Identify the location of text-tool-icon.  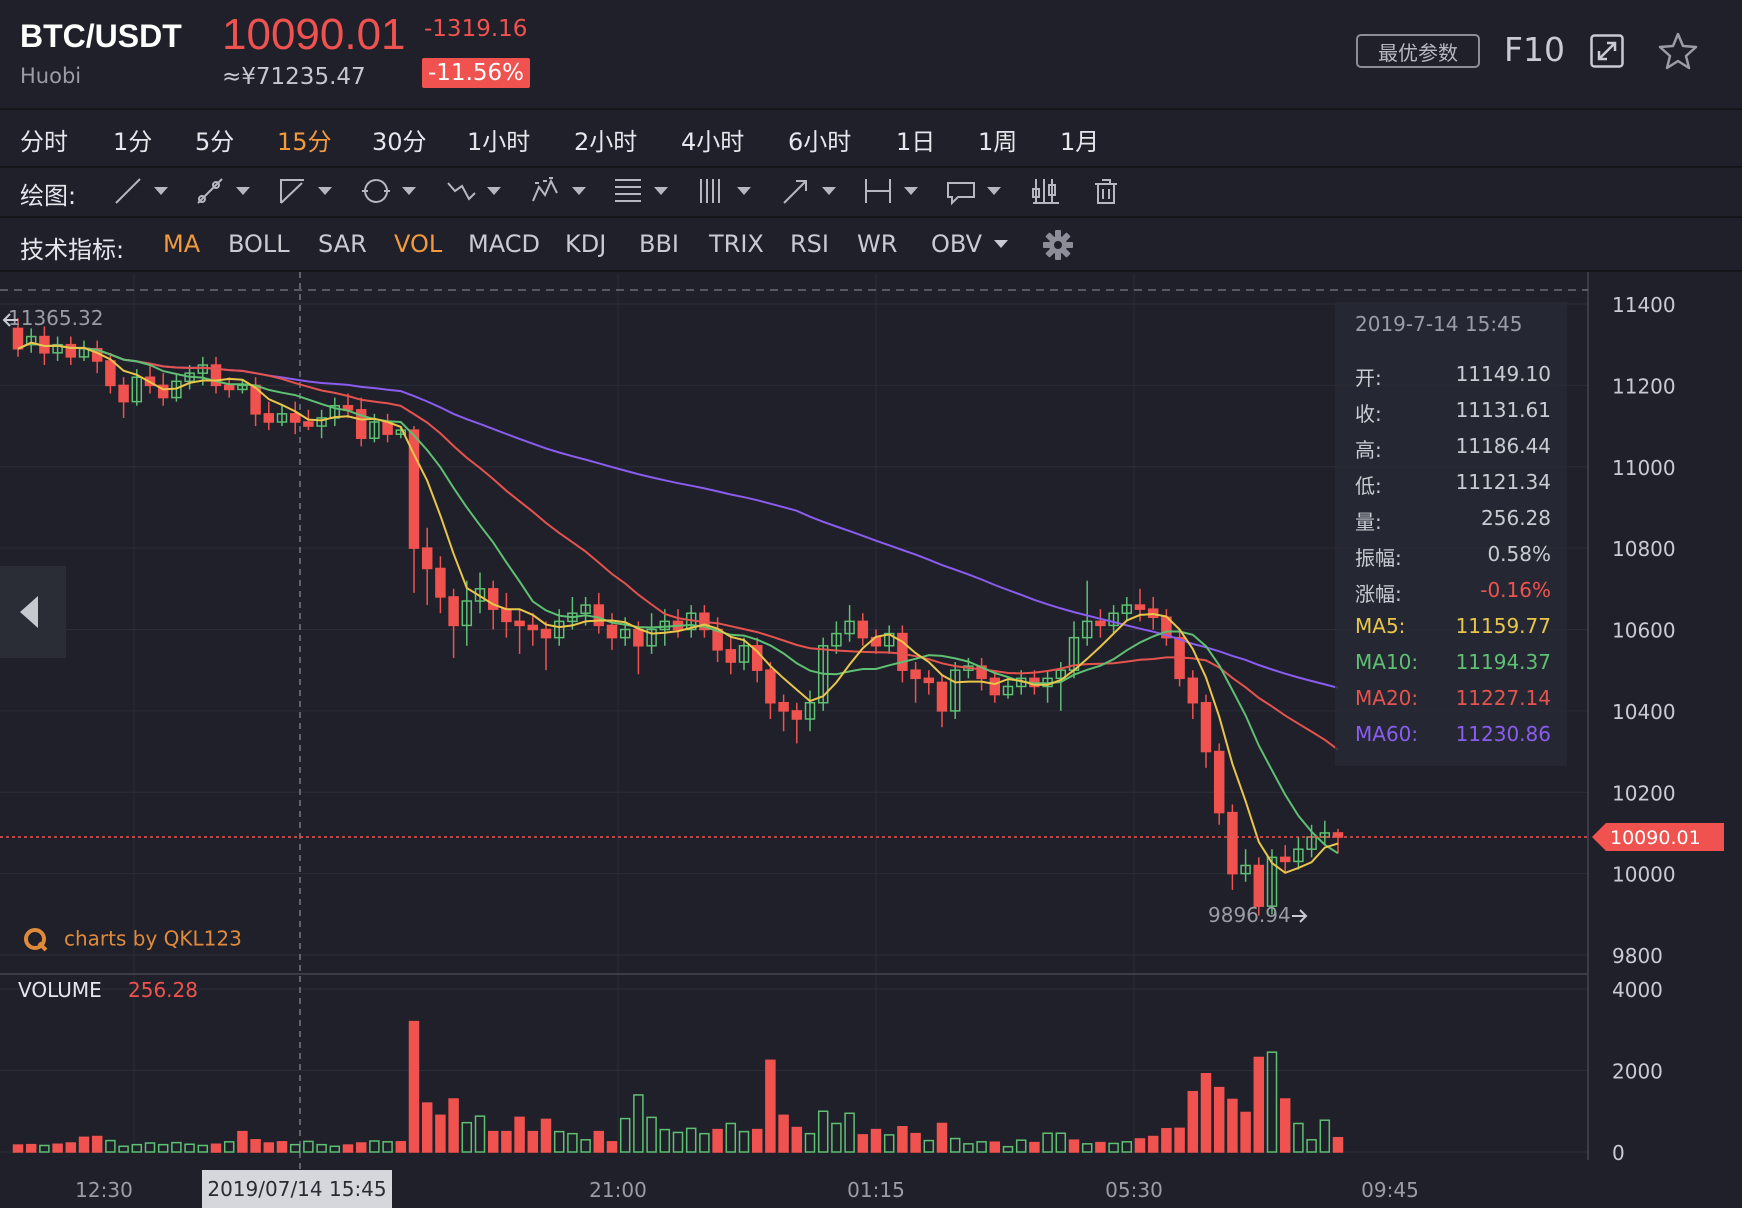
(961, 191).